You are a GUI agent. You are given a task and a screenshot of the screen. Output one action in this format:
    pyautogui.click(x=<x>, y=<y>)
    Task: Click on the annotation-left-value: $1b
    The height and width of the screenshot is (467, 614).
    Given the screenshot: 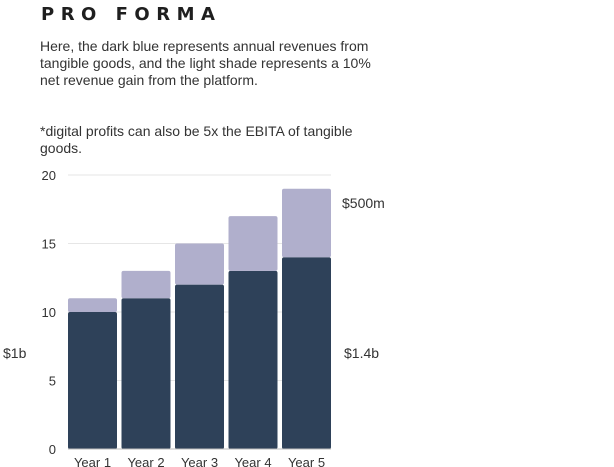 What is the action you would take?
    pyautogui.click(x=15, y=353)
    